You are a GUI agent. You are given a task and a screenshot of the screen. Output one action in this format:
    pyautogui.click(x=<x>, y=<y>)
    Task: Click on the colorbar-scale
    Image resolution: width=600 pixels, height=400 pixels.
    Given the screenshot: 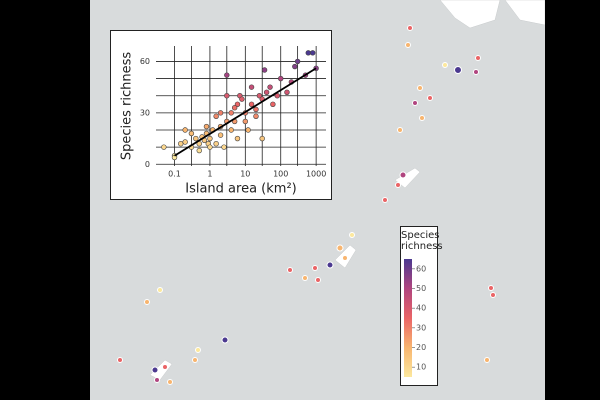 What is the action you would take?
    pyautogui.click(x=408, y=318)
    